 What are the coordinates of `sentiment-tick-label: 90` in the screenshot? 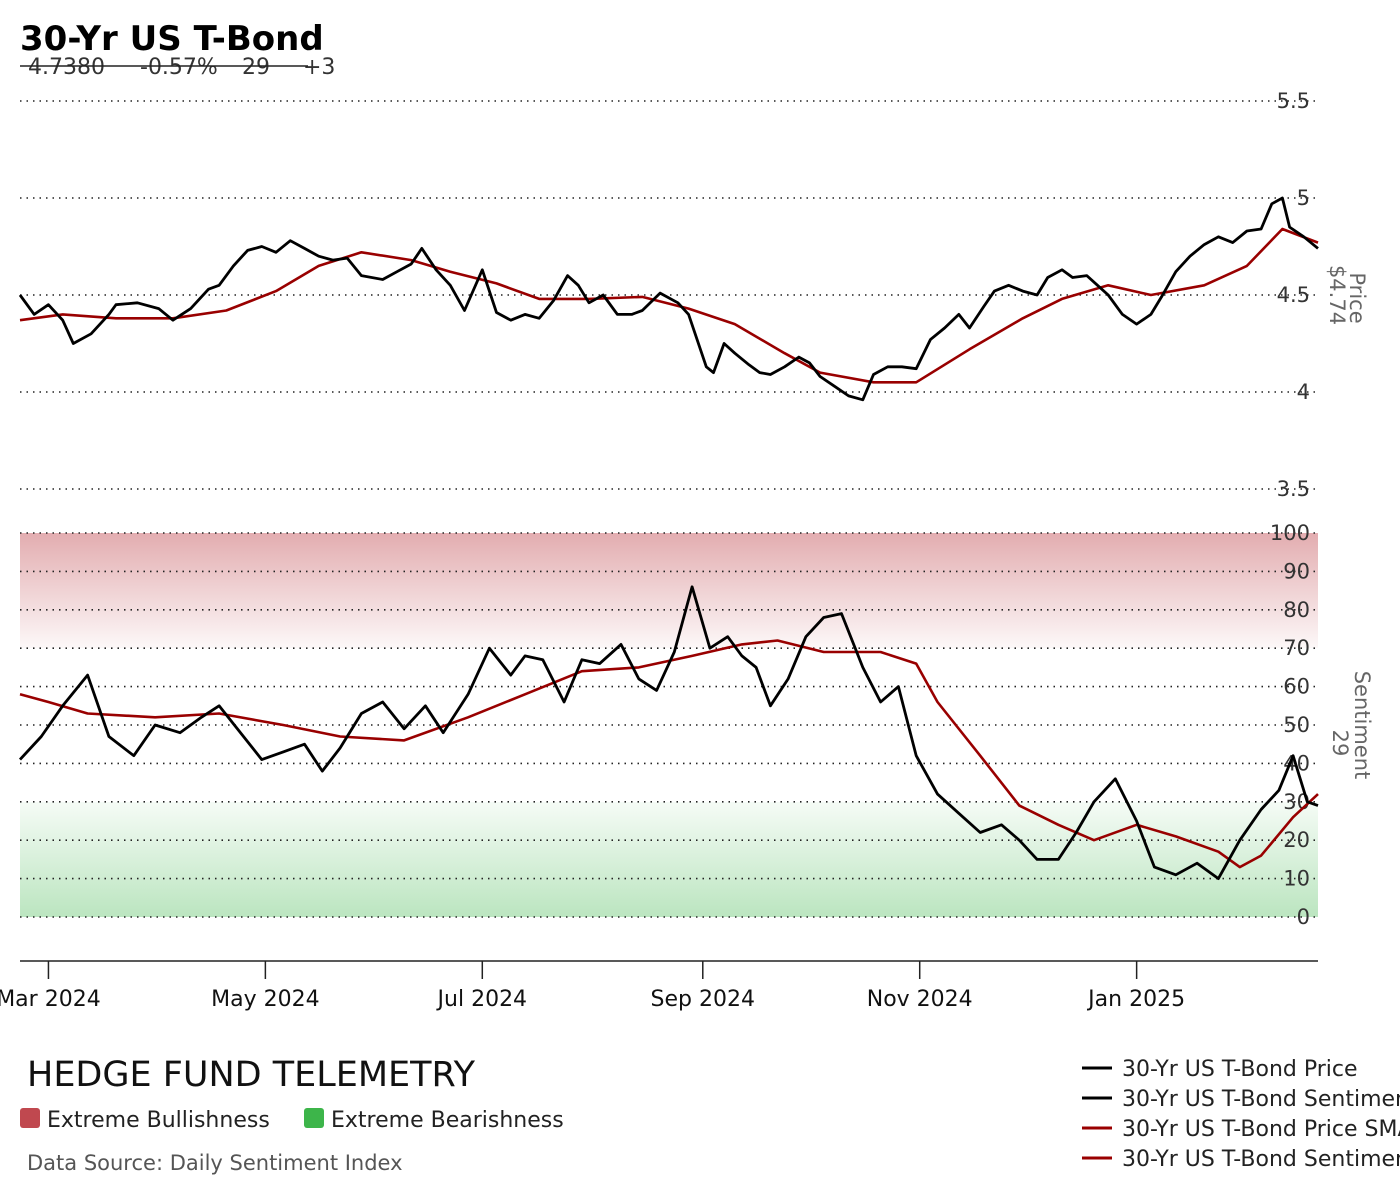 It's located at (1296, 571).